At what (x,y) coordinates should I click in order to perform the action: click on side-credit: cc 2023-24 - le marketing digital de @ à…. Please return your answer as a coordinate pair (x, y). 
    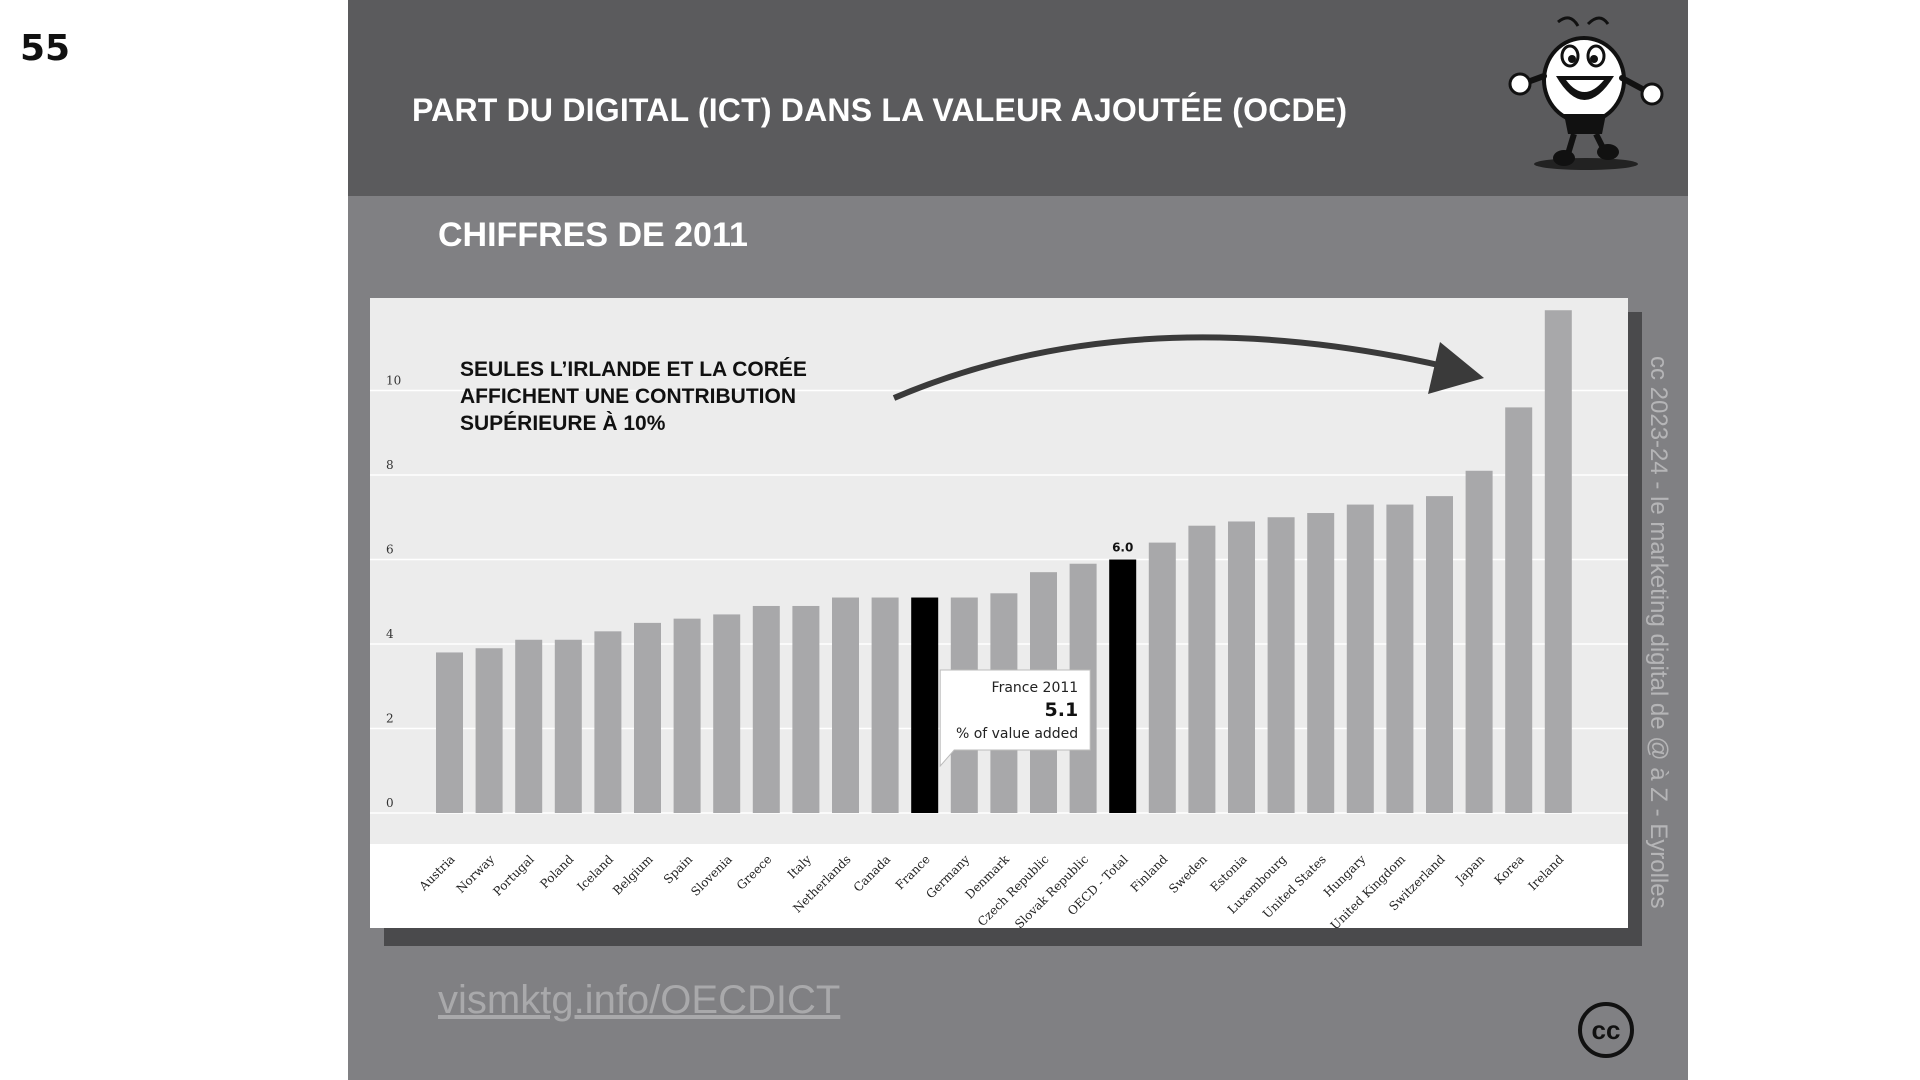
    Looking at the image, I should click on (1658, 632).